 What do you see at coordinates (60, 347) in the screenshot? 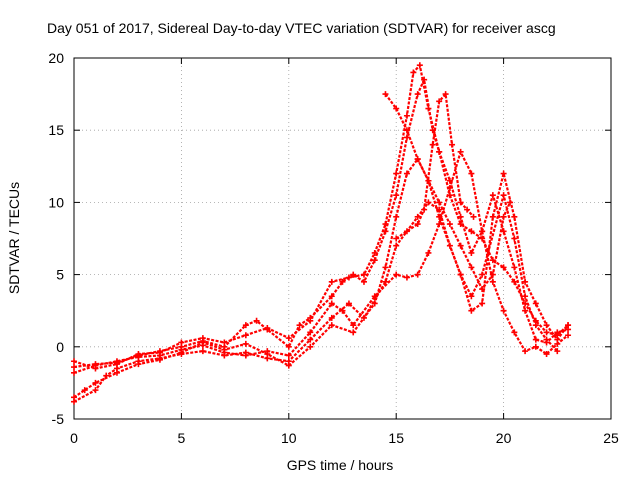
I see `y-tick-label: 0` at bounding box center [60, 347].